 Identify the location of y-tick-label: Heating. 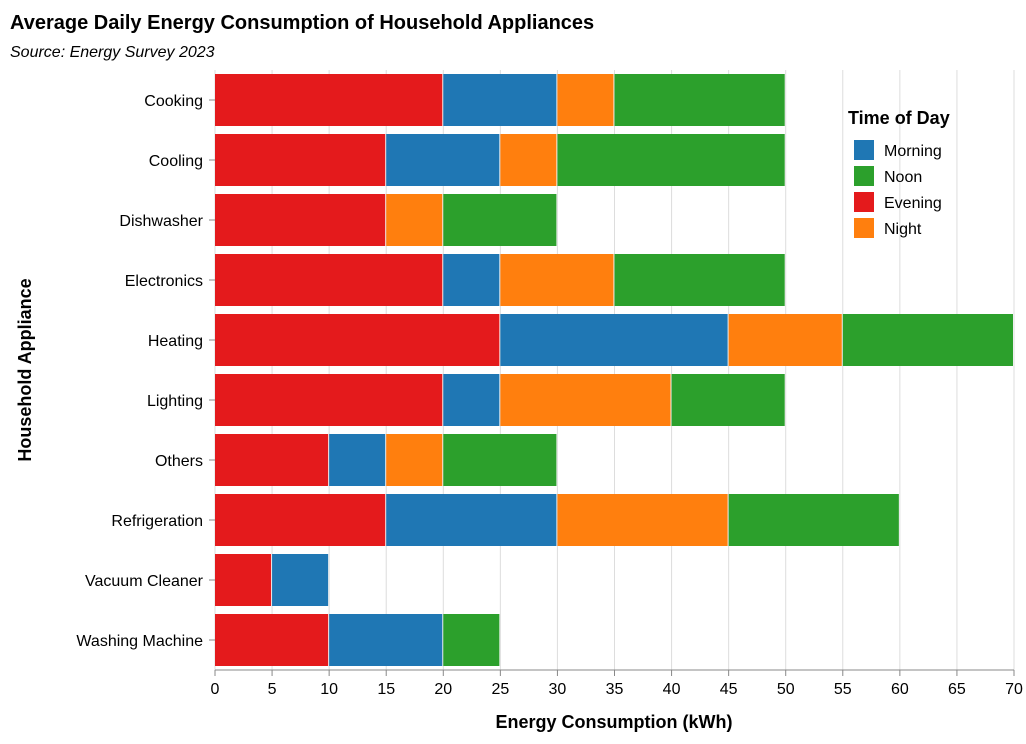
(175, 341).